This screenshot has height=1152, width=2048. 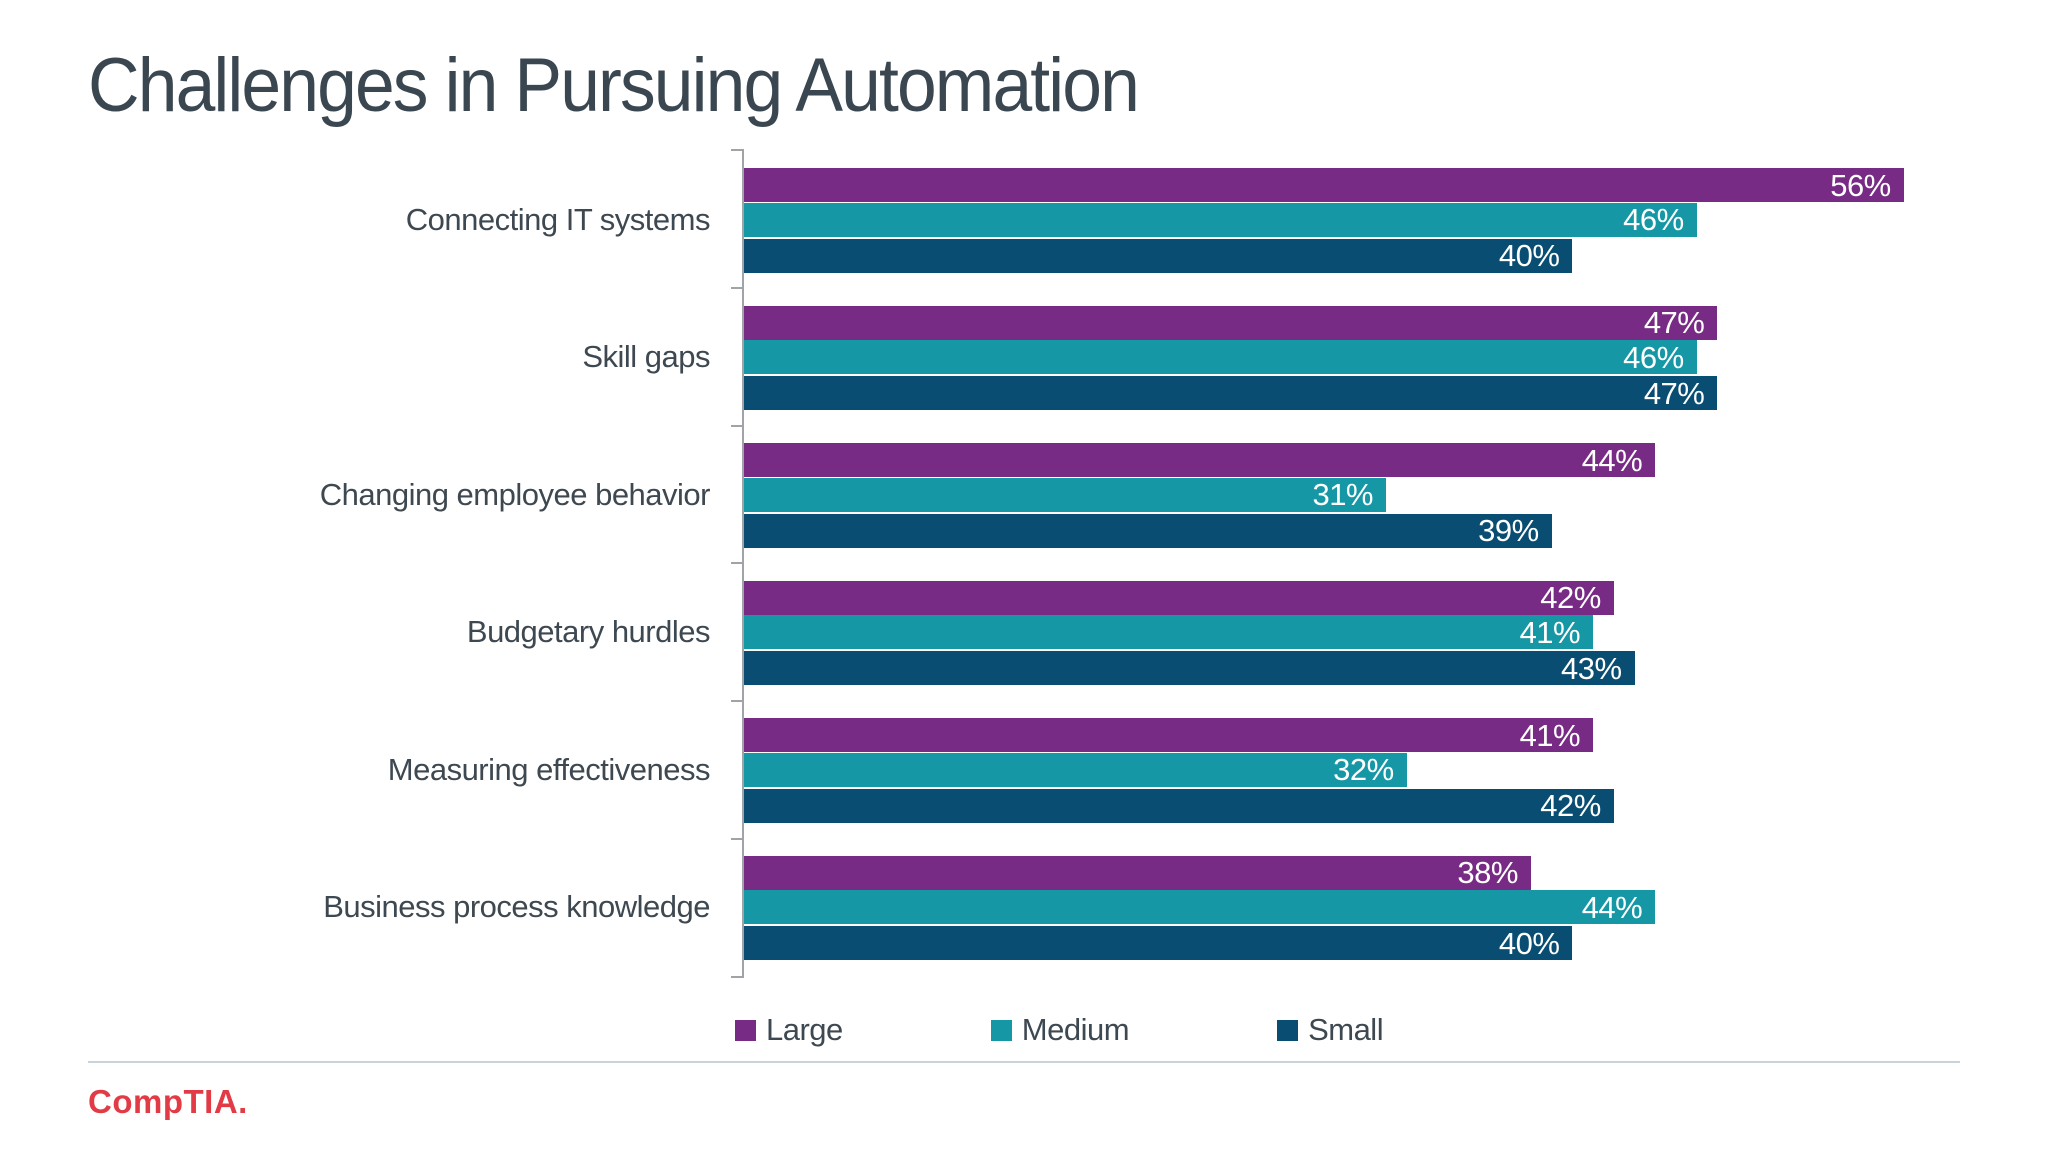 I want to click on legend-item-large: Large, so click(x=789, y=1030).